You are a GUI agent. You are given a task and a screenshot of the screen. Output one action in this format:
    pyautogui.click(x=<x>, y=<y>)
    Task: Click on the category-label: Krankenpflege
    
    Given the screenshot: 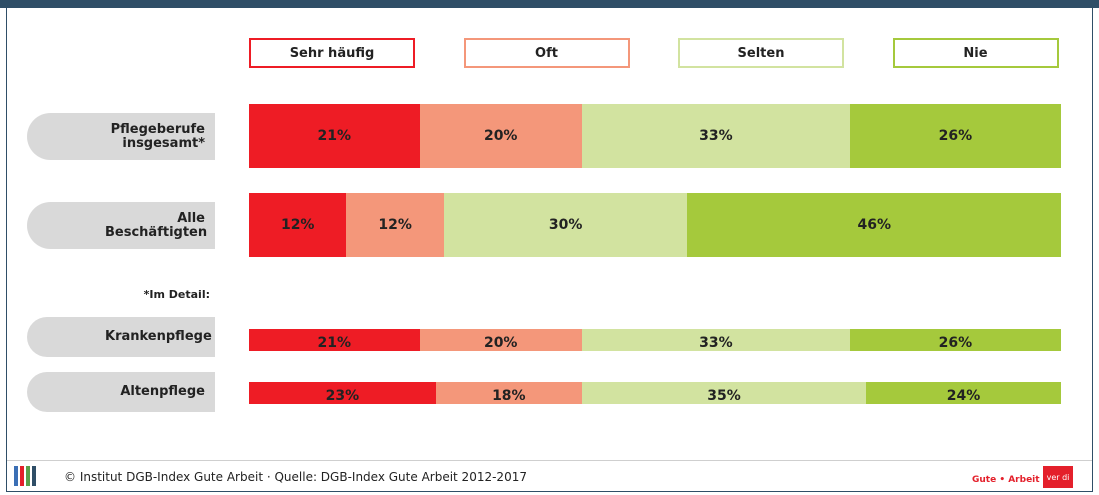 What is the action you would take?
    pyautogui.click(x=121, y=337)
    